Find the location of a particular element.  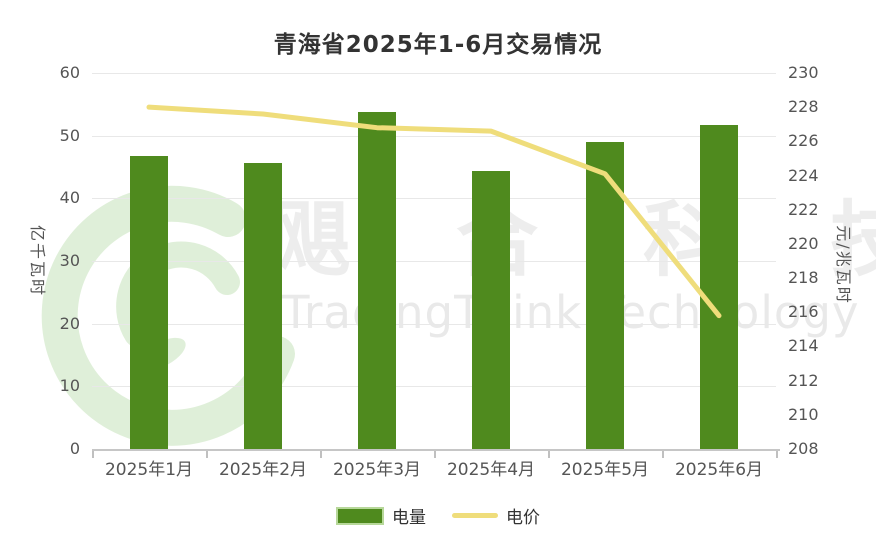

left-axis-name: 亿千瓦时 is located at coordinates (37, 260).